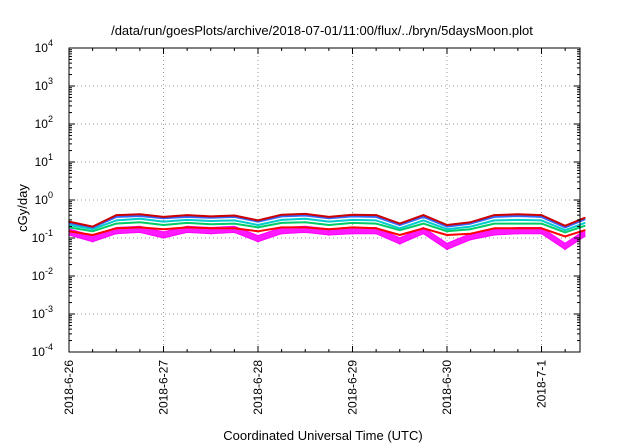  Describe the element at coordinates (327, 231) in the screenshot. I see `series-group` at that location.